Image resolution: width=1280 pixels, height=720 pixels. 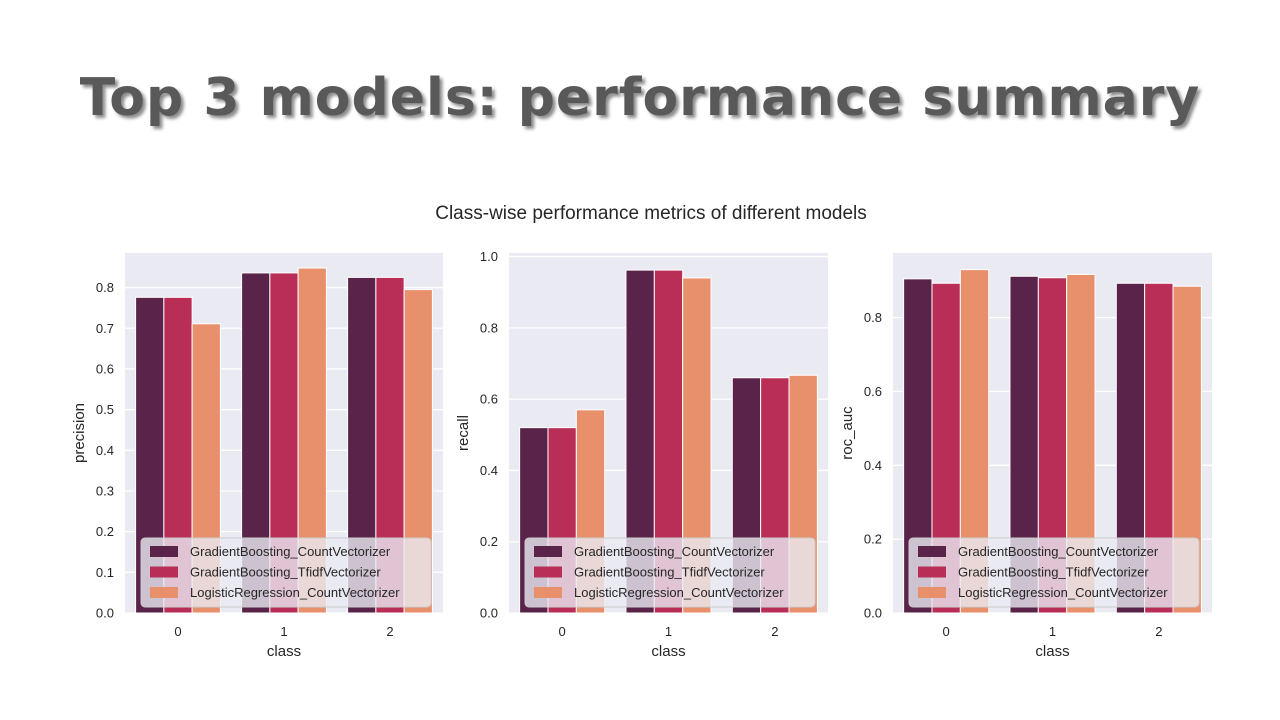 What do you see at coordinates (489, 256) in the screenshot?
I see `y-tick-label: 1.0` at bounding box center [489, 256].